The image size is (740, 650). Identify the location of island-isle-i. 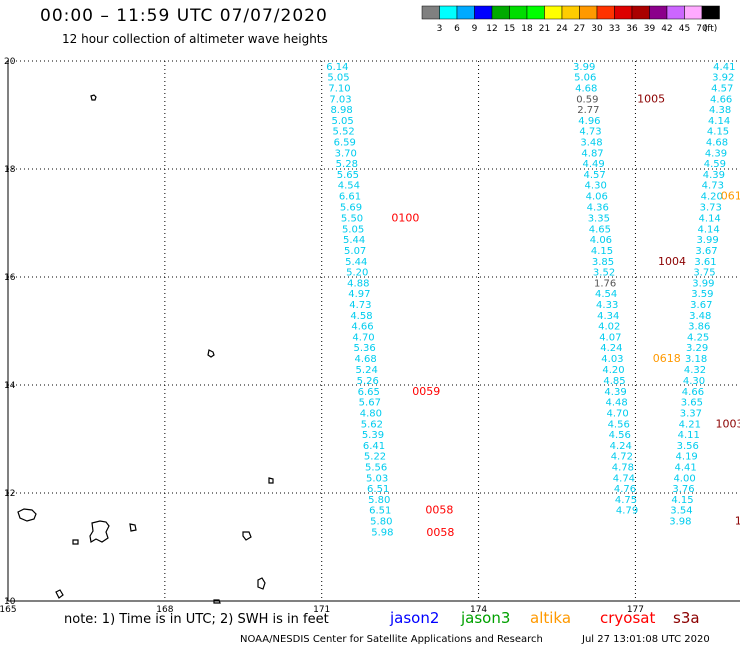
(261, 583).